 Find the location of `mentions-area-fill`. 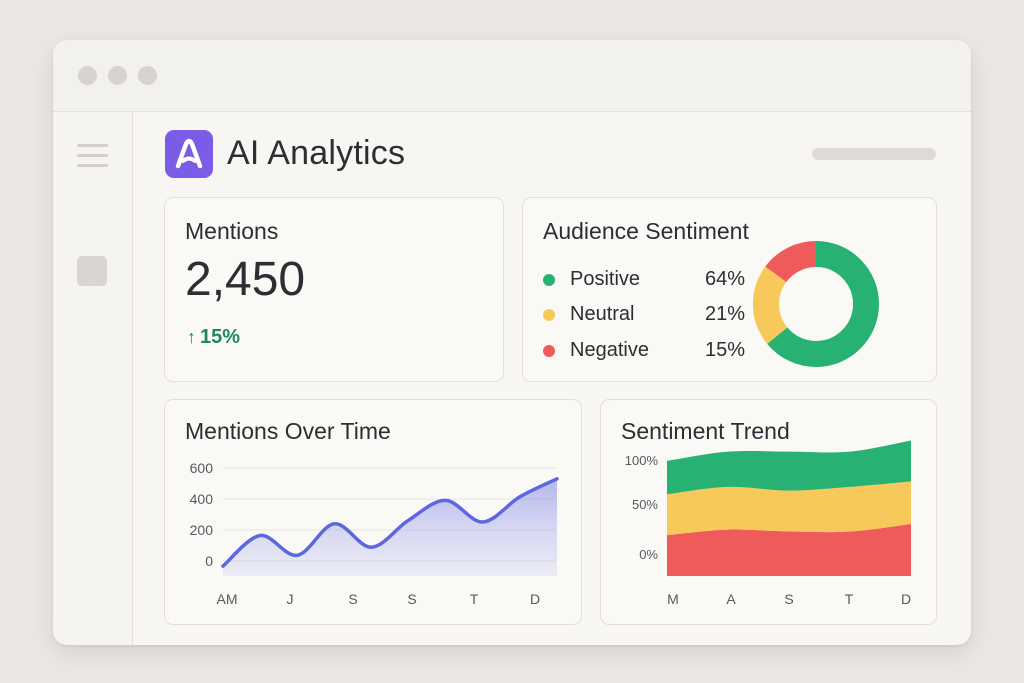

mentions-area-fill is located at coordinates (390, 527).